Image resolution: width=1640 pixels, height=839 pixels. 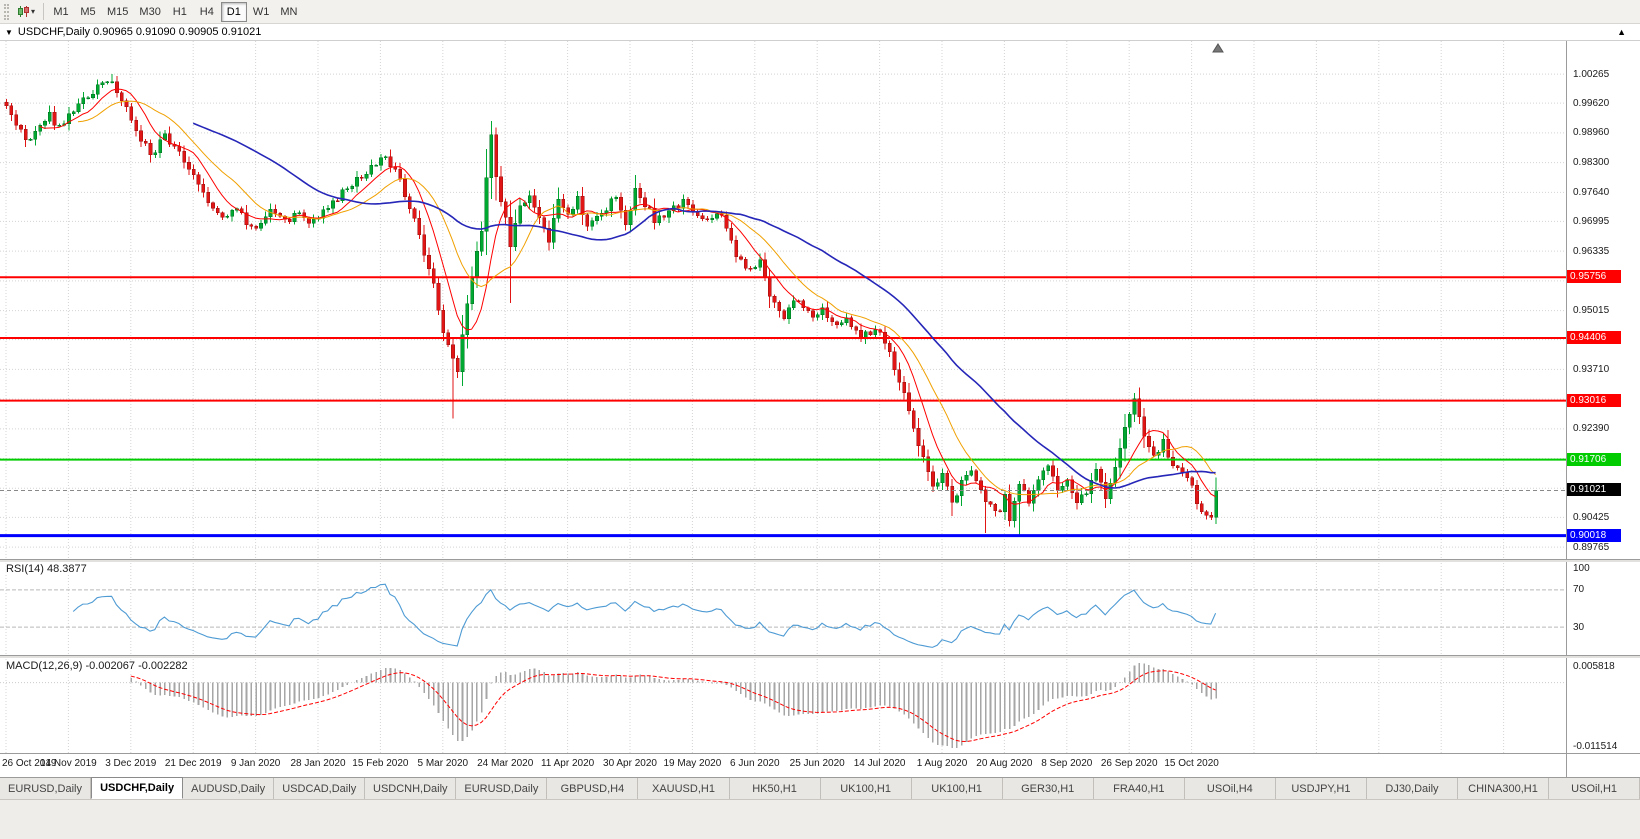 I want to click on rsi-indicator-label: RSI(14) 48.3877, so click(x=46, y=569).